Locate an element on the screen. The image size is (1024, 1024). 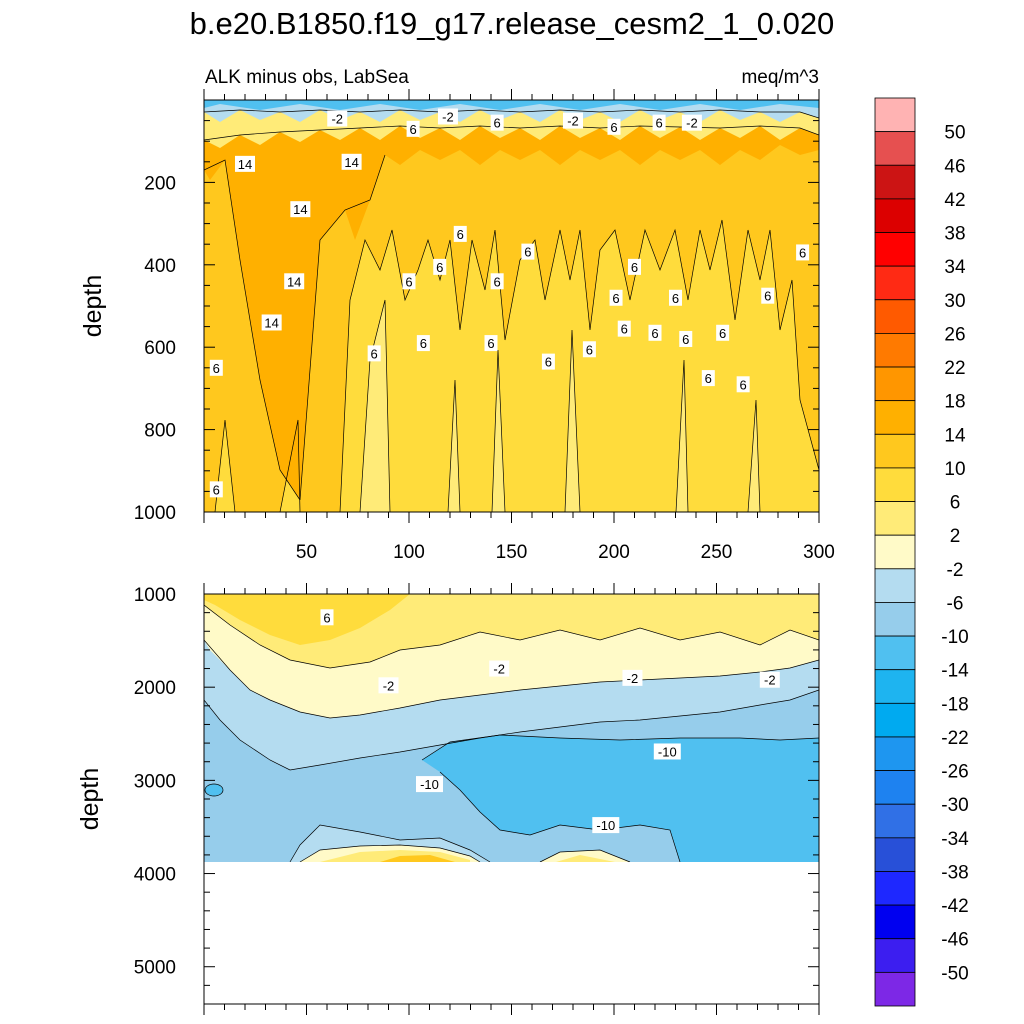
colorbar-label: 30 is located at coordinates (954, 301).